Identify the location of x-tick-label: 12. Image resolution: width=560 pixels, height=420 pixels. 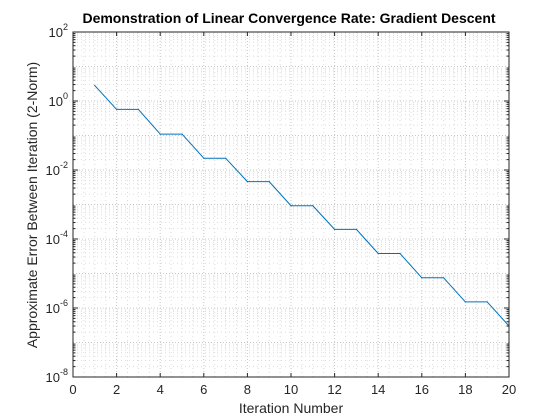
(334, 389).